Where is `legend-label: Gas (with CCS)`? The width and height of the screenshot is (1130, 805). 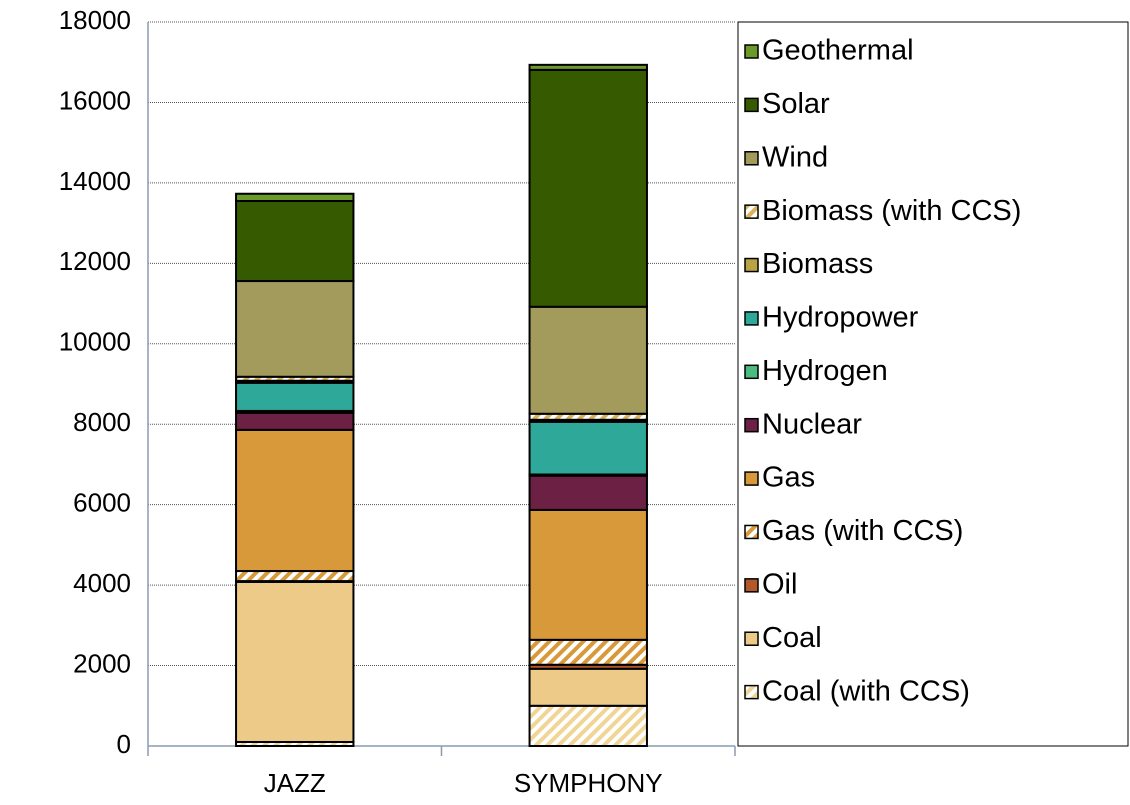
legend-label: Gas (with CCS) is located at coordinates (862, 531).